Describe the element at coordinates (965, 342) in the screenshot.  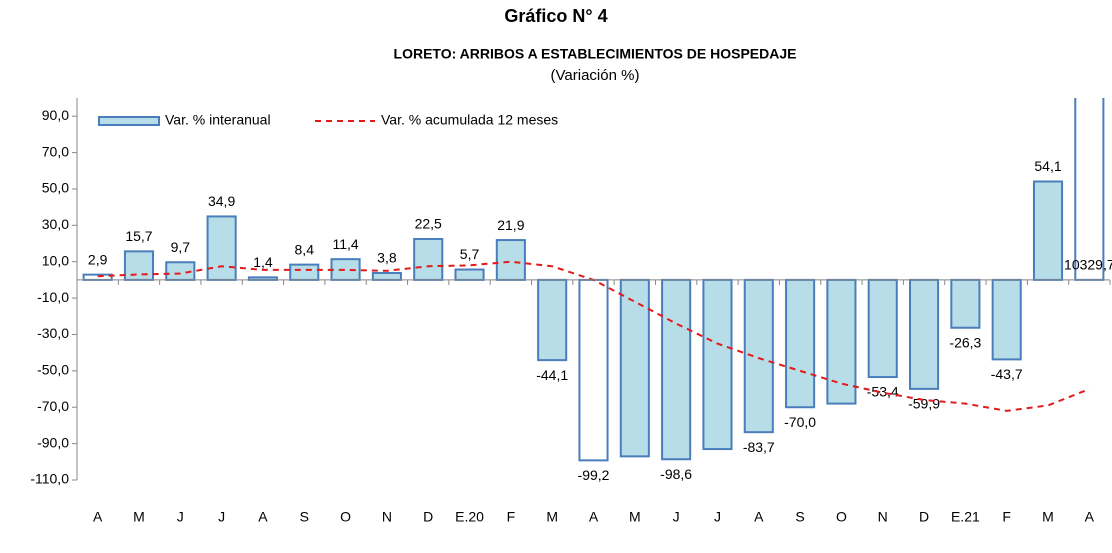
I see `data-label: -26,3` at that location.